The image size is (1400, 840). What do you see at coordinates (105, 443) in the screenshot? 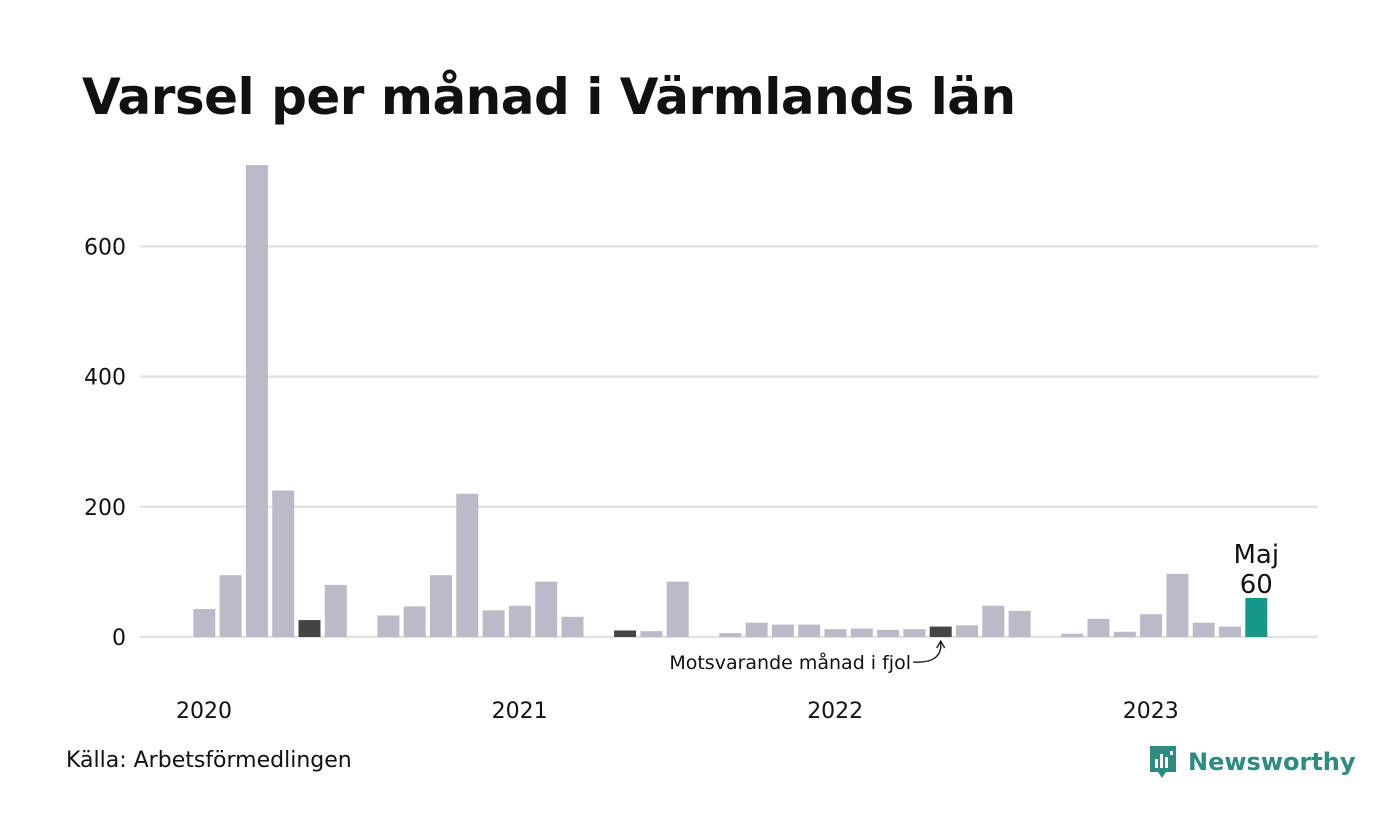
I see `y-axis-ticks: 0 200 400 600` at bounding box center [105, 443].